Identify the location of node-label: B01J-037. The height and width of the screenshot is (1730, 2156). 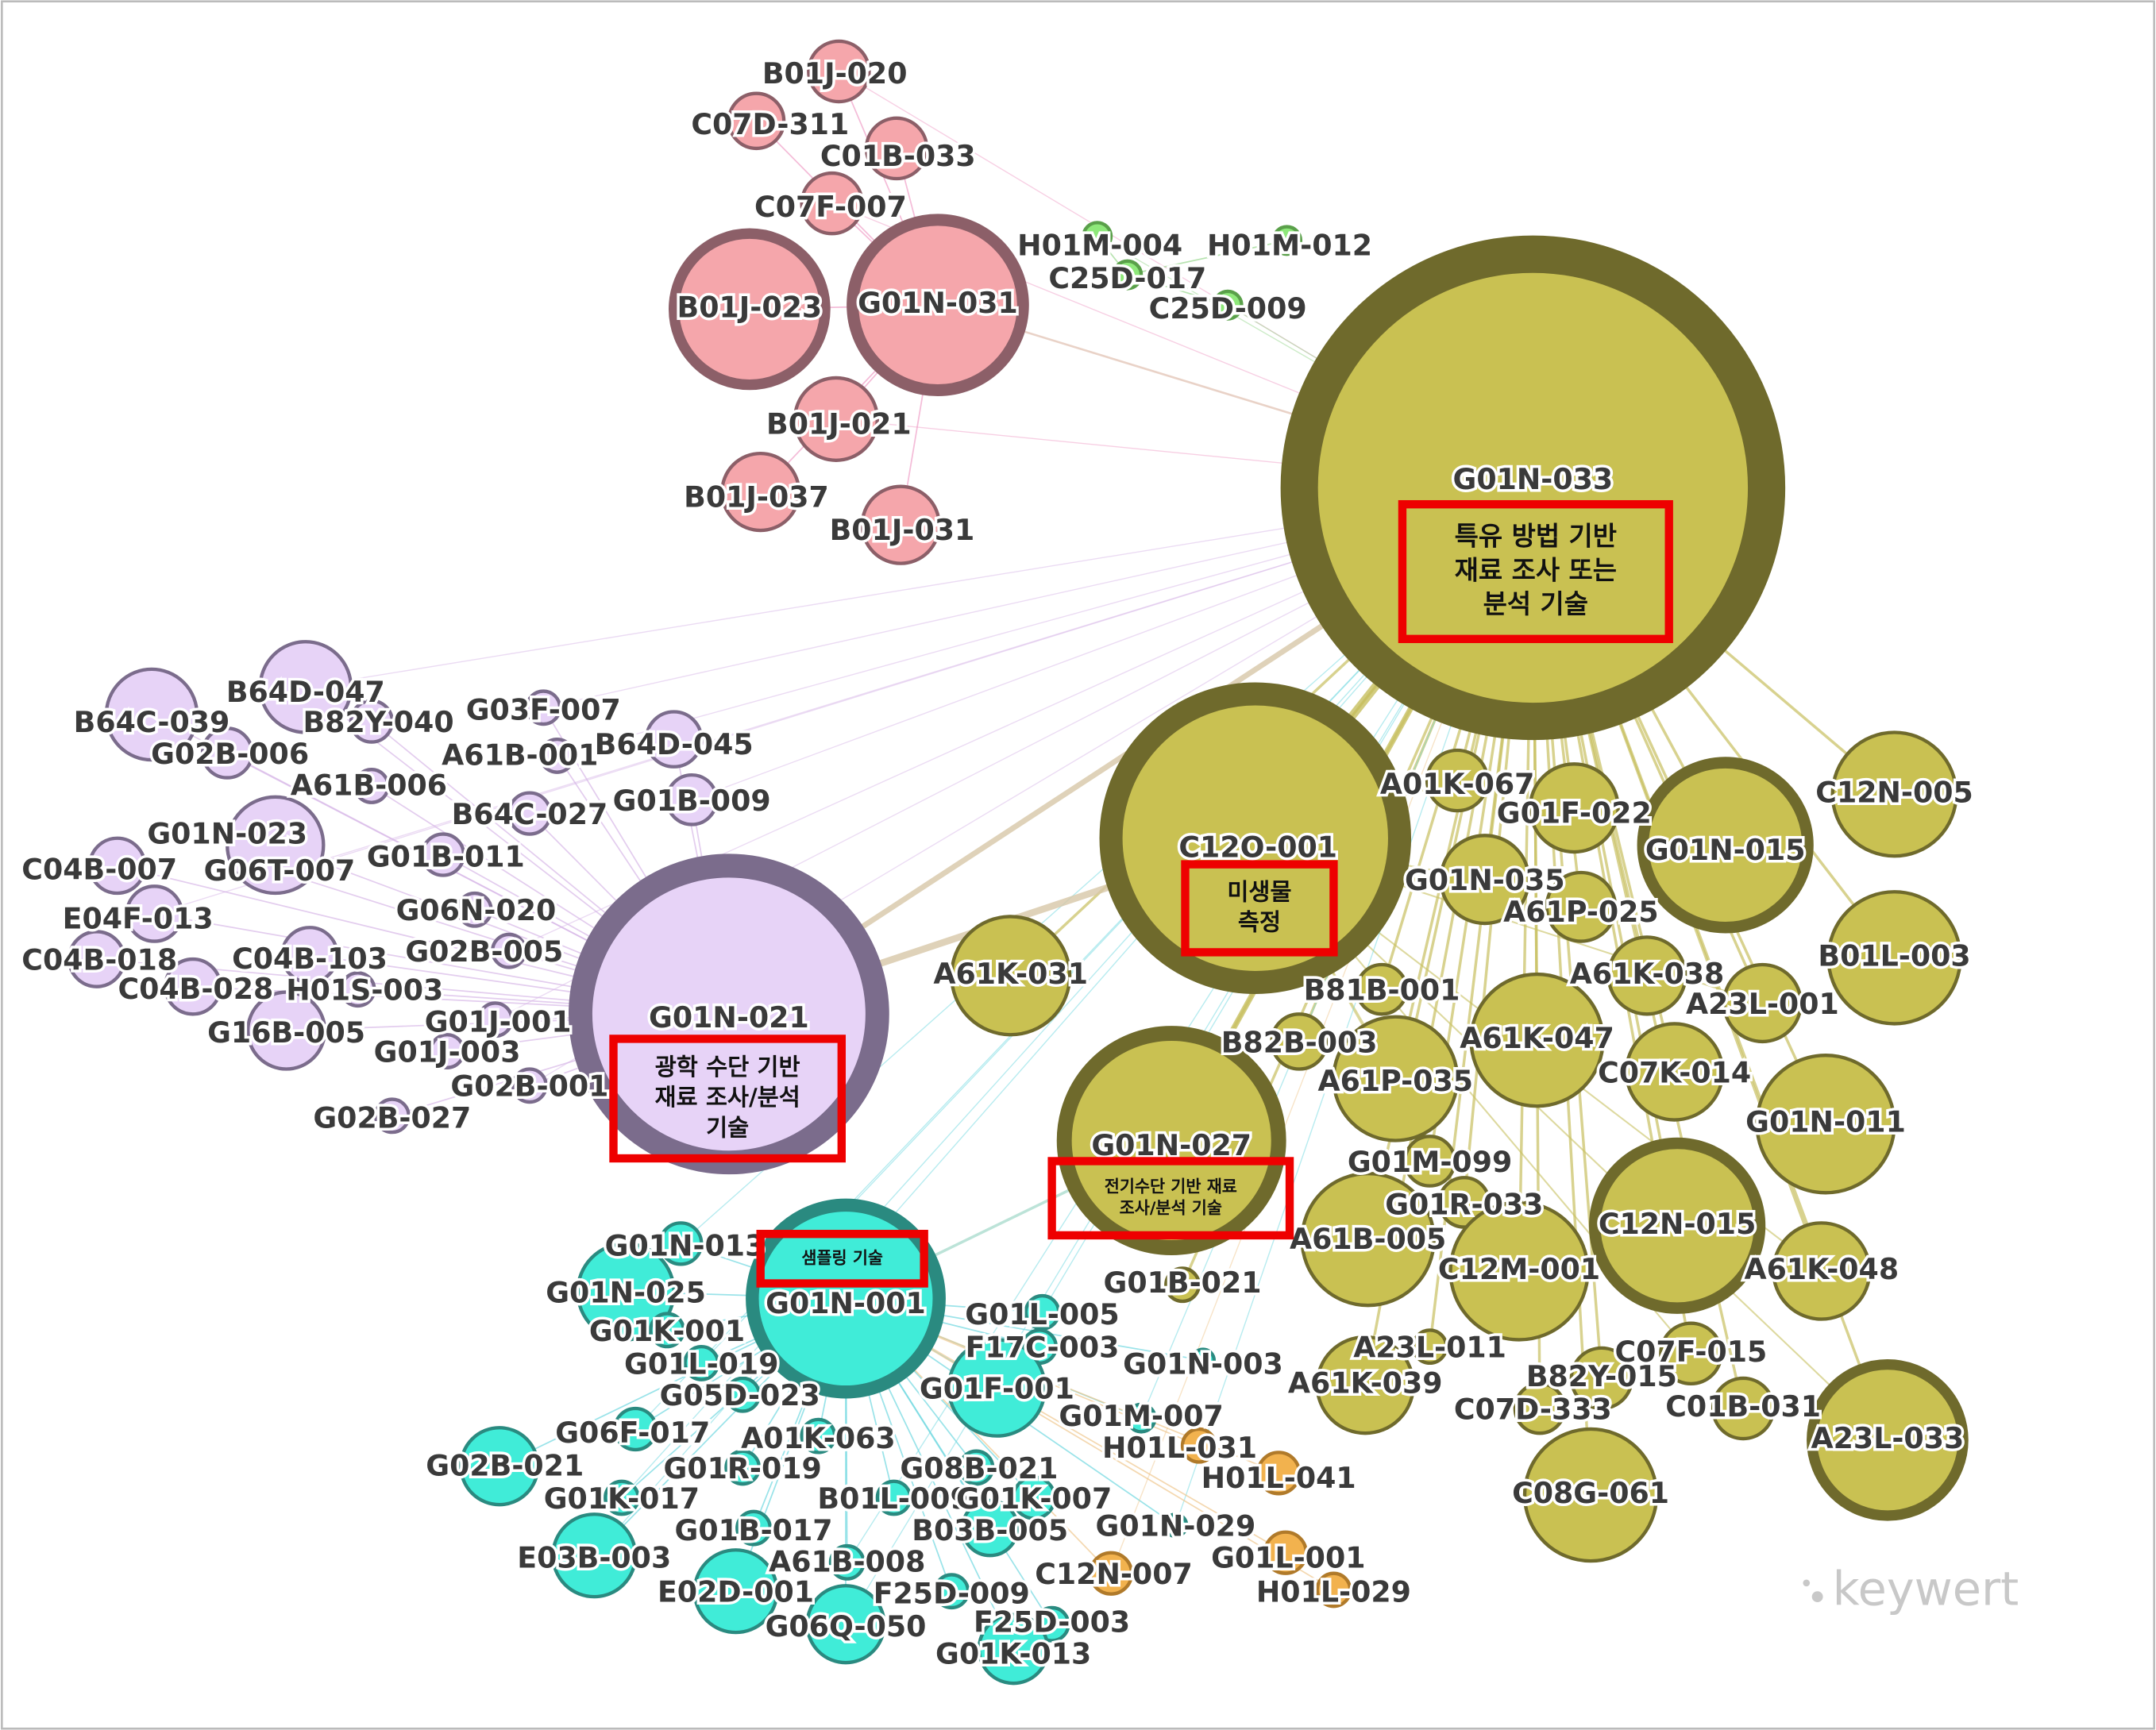
(756, 497).